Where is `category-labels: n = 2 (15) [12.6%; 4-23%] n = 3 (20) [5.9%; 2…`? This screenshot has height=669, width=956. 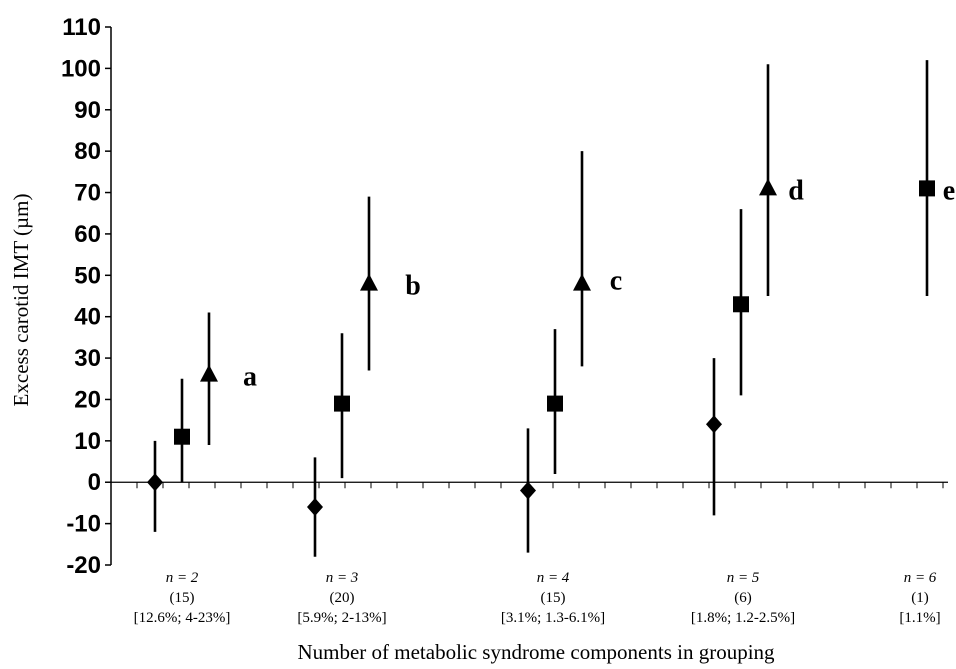 category-labels: n = 2 (15) [12.6%; 4-23%] n = 3 (20) [5.9%; 2… is located at coordinates (537, 598).